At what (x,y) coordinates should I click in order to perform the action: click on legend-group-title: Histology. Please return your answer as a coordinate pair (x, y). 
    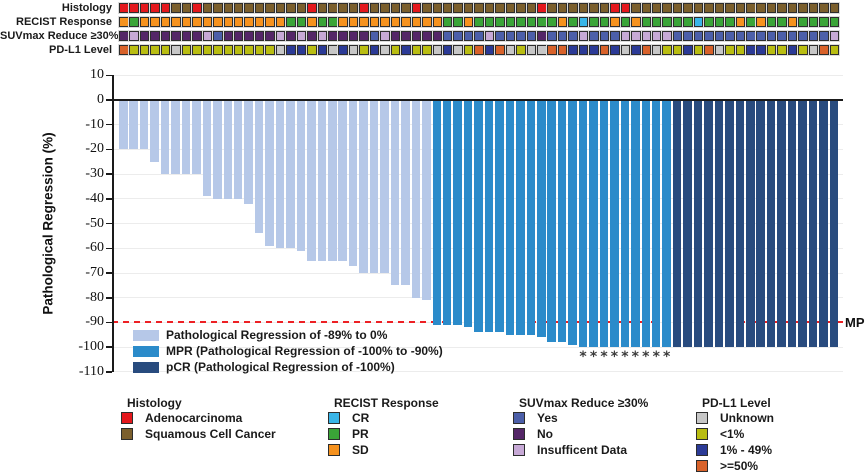
    Looking at the image, I should click on (154, 403).